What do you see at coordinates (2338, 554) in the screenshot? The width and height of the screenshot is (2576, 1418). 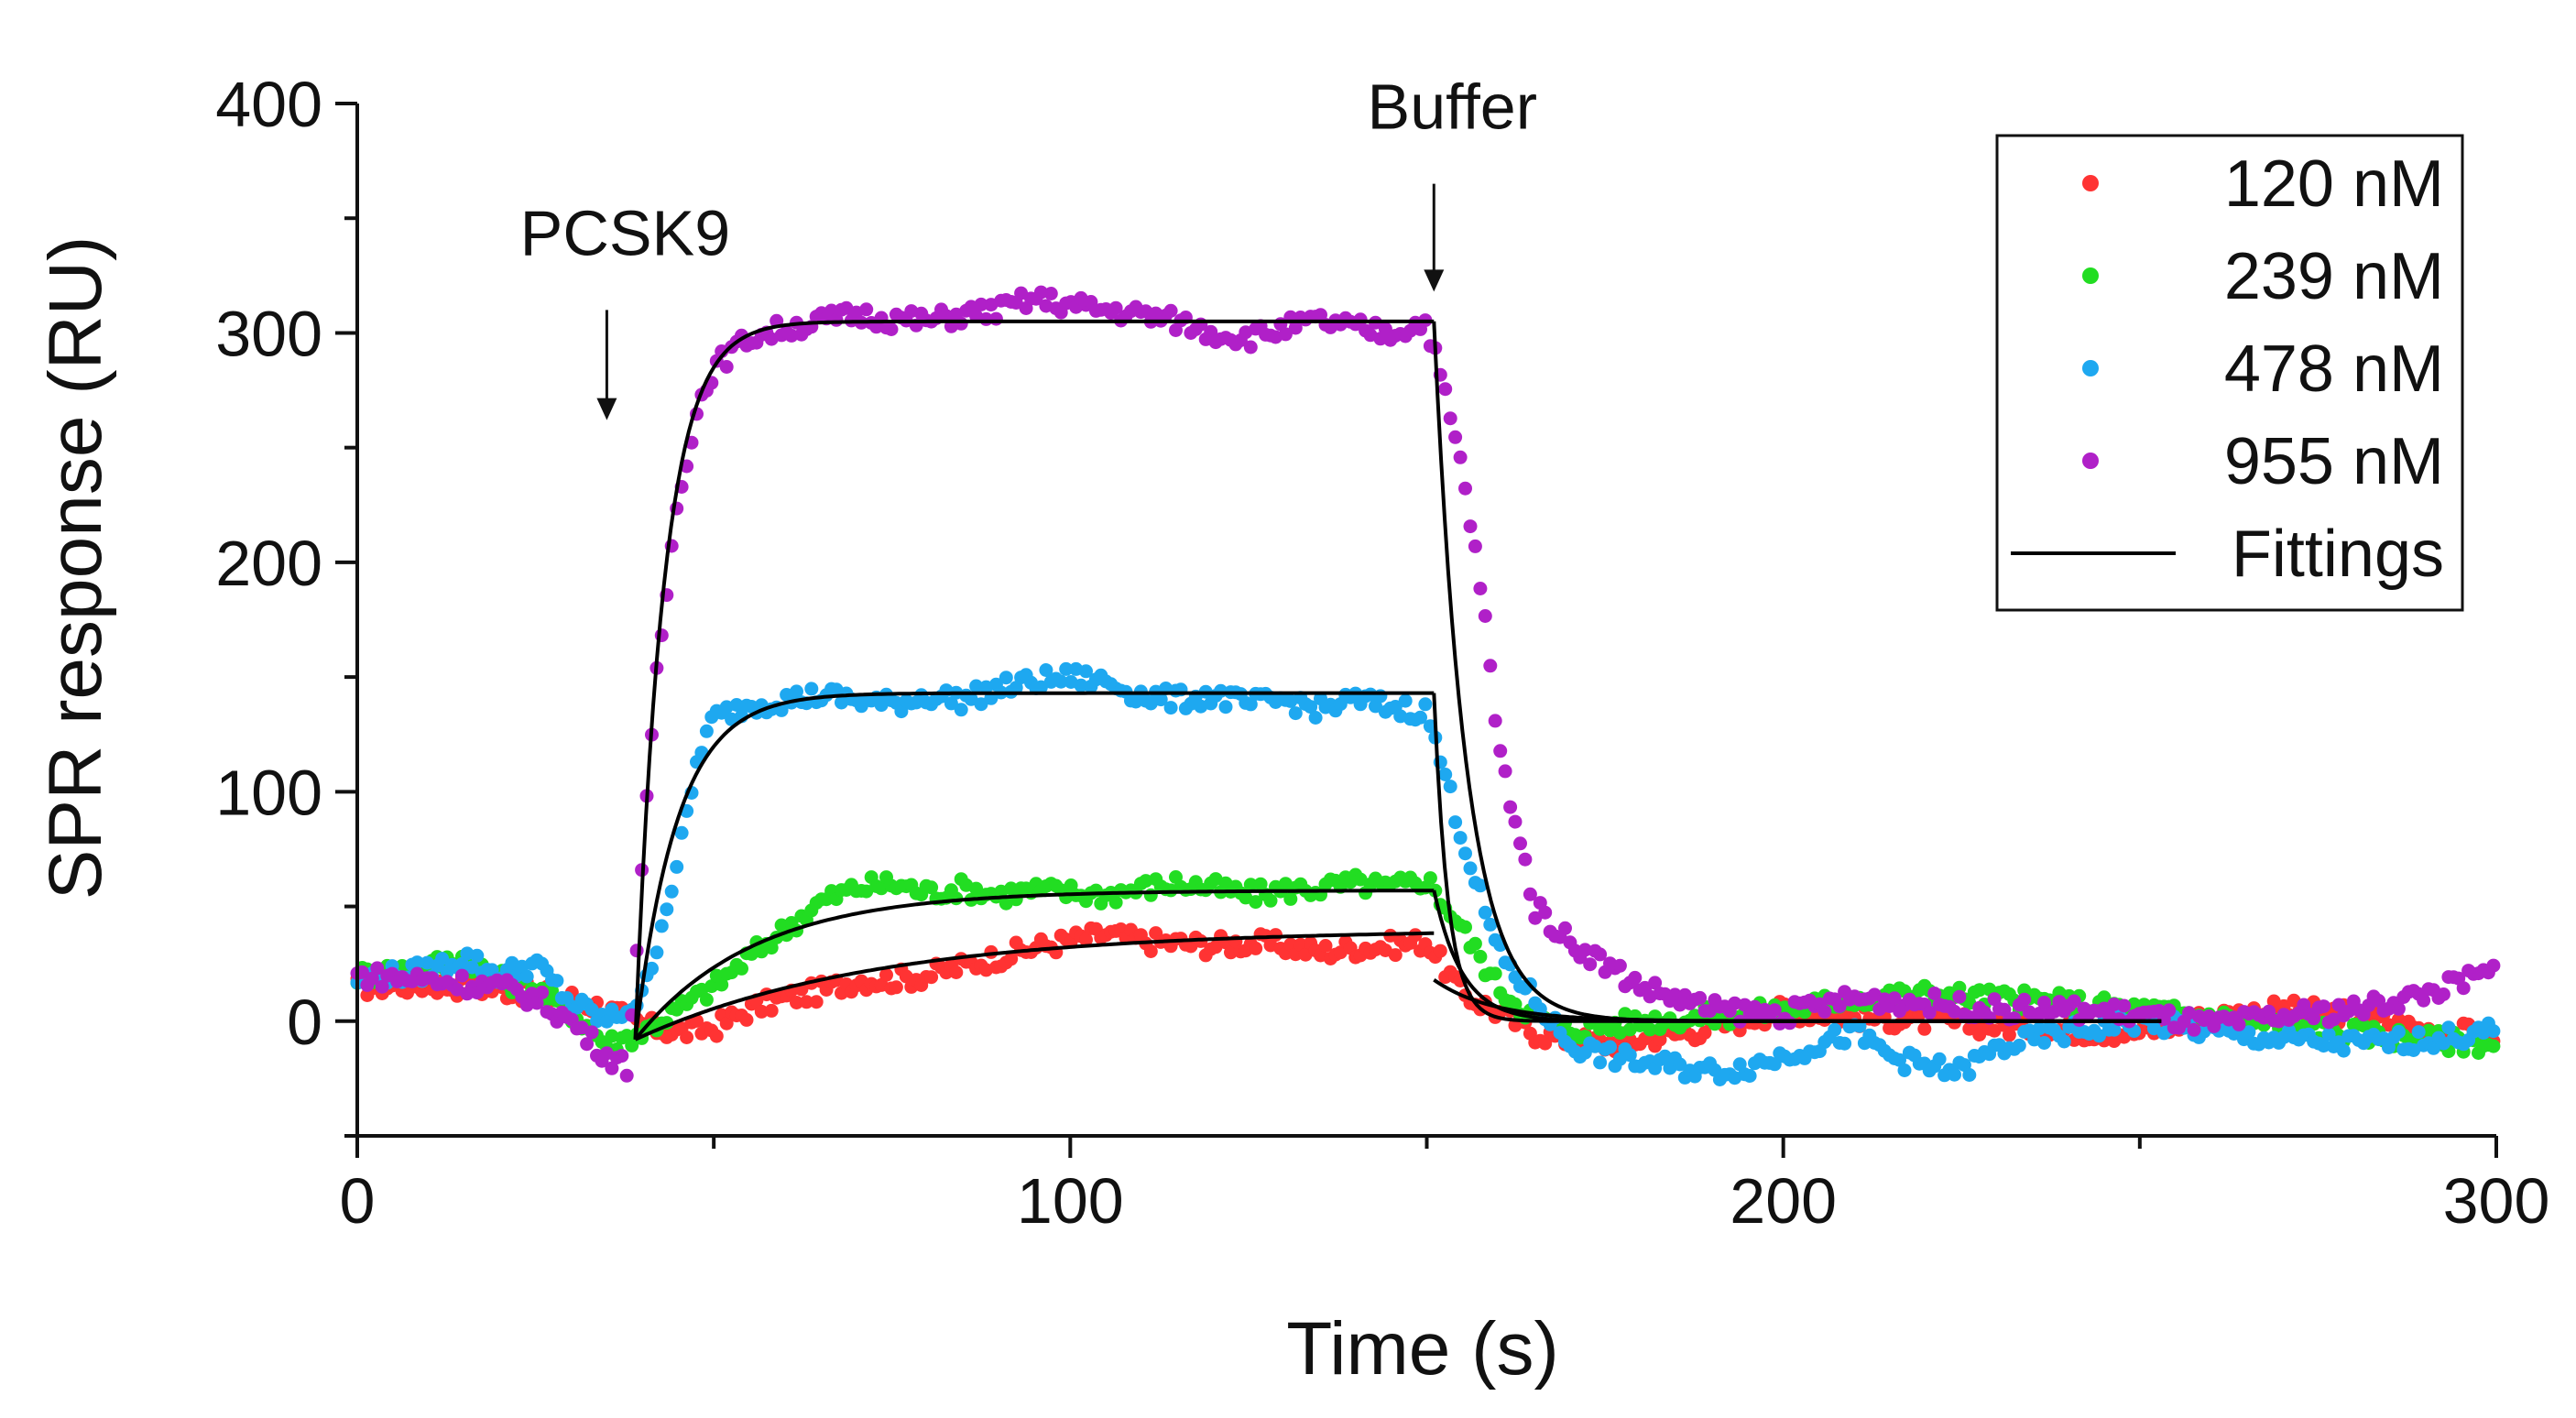 I see `legend-label: Fittings` at bounding box center [2338, 554].